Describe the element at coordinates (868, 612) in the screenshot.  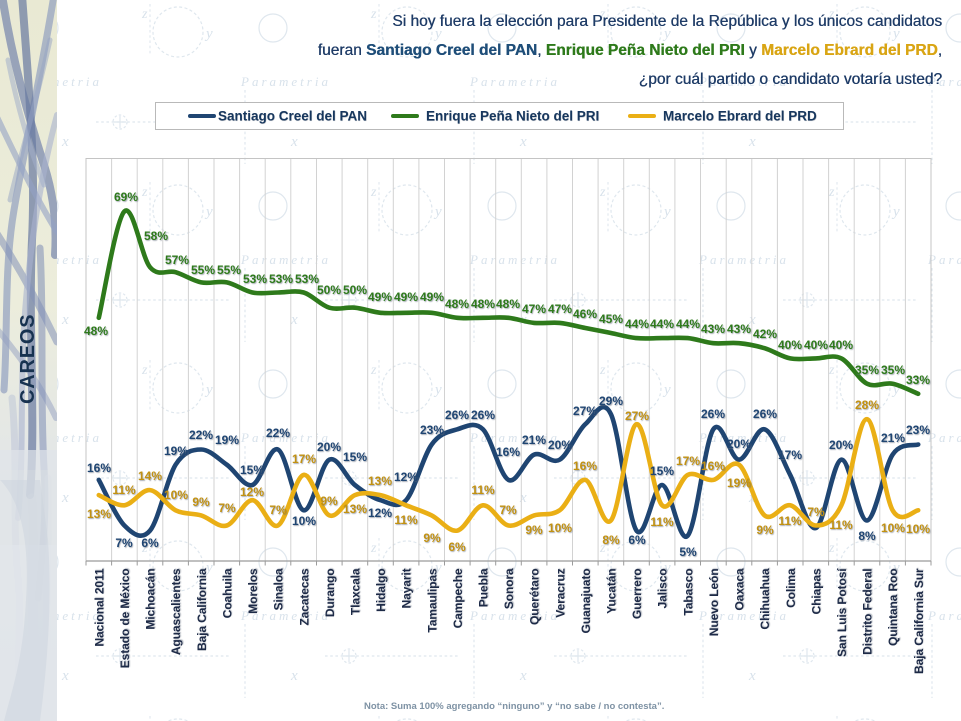
I see `svg-text: Distrito Federal` at that location.